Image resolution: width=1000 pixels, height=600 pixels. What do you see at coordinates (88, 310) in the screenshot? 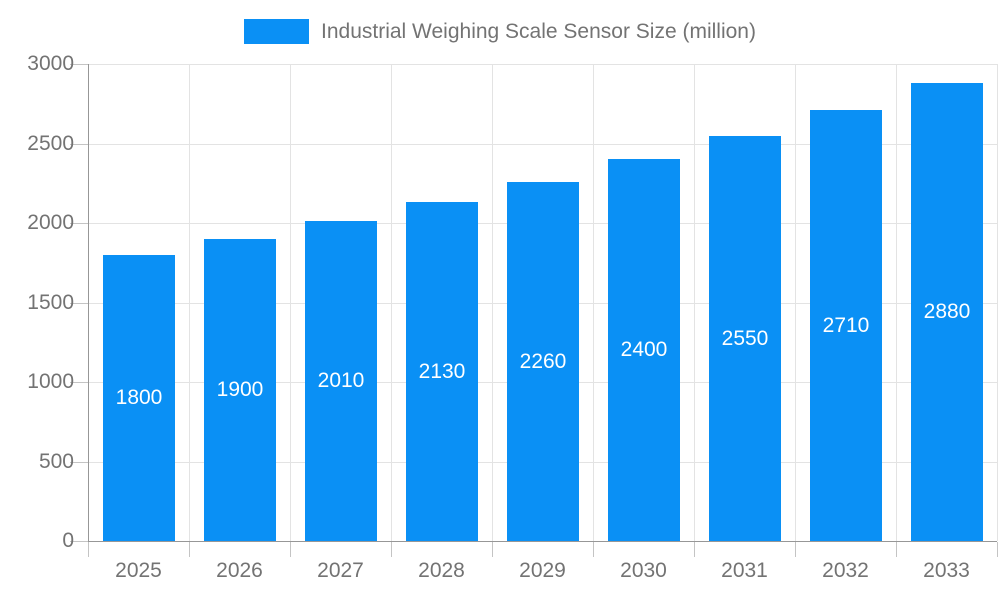
I see `y-axis-line` at bounding box center [88, 310].